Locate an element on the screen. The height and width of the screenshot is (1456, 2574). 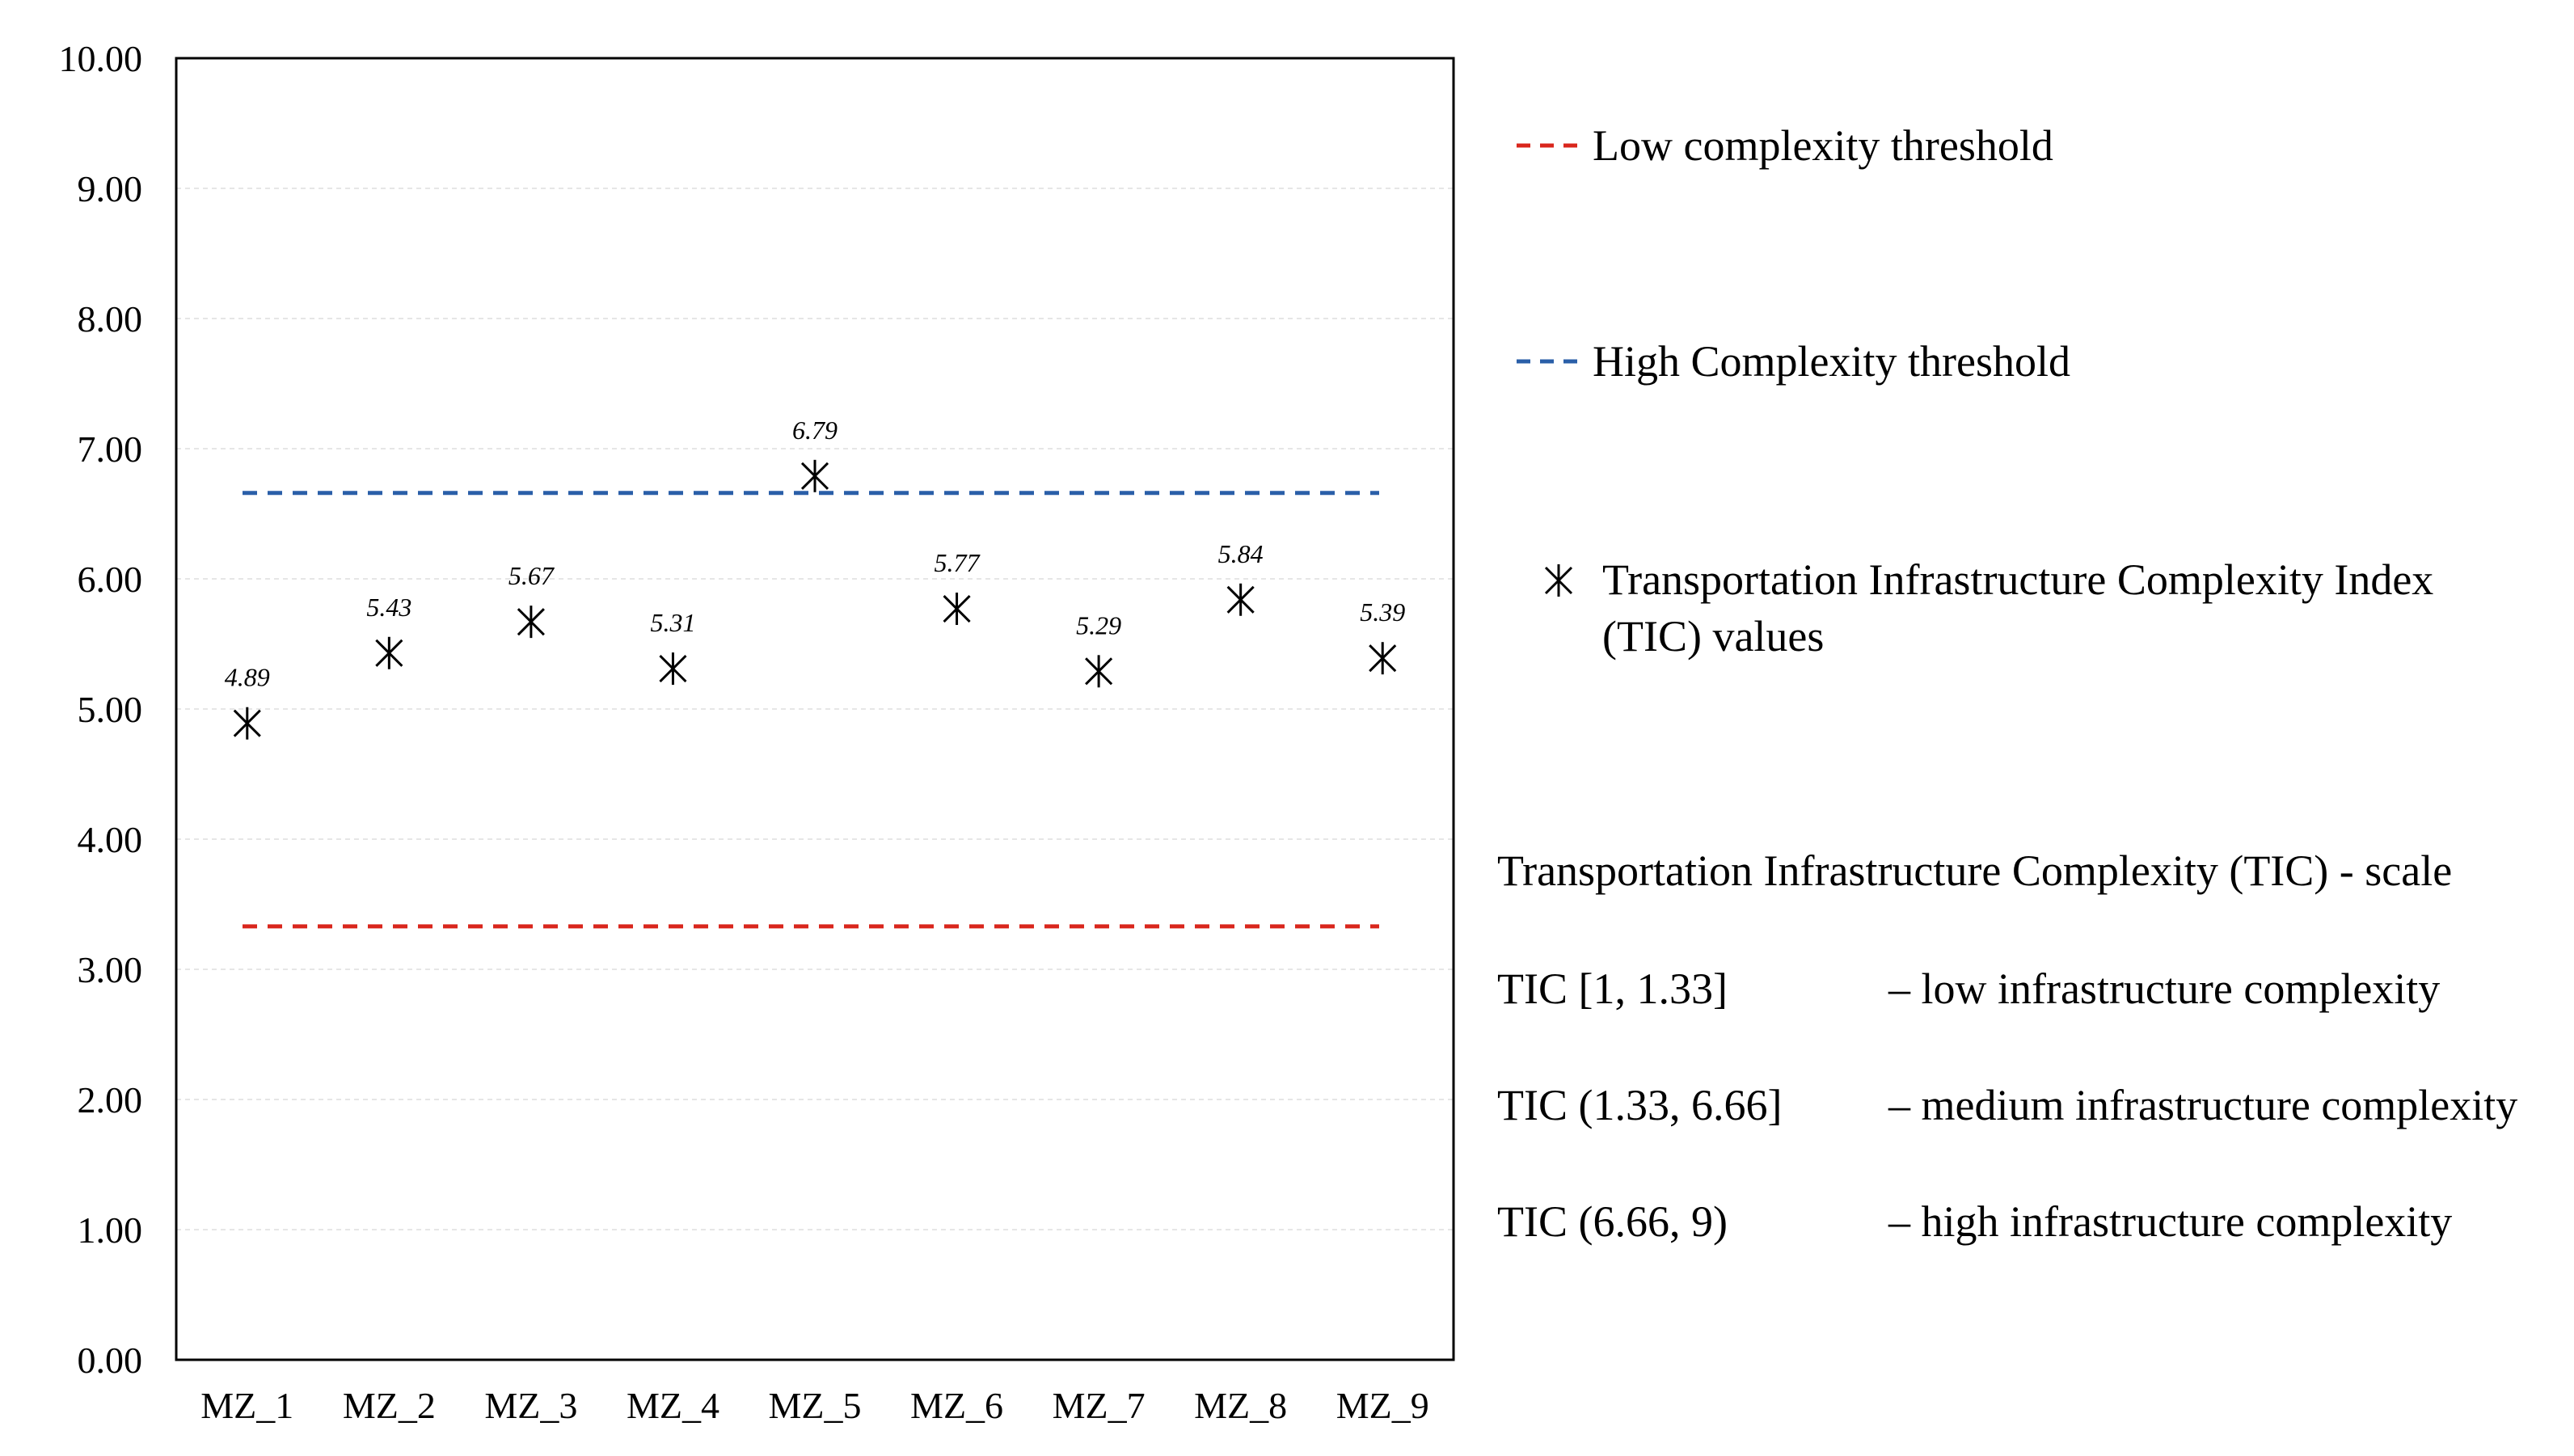
y-tick-label: 8.00 is located at coordinates (110, 319).